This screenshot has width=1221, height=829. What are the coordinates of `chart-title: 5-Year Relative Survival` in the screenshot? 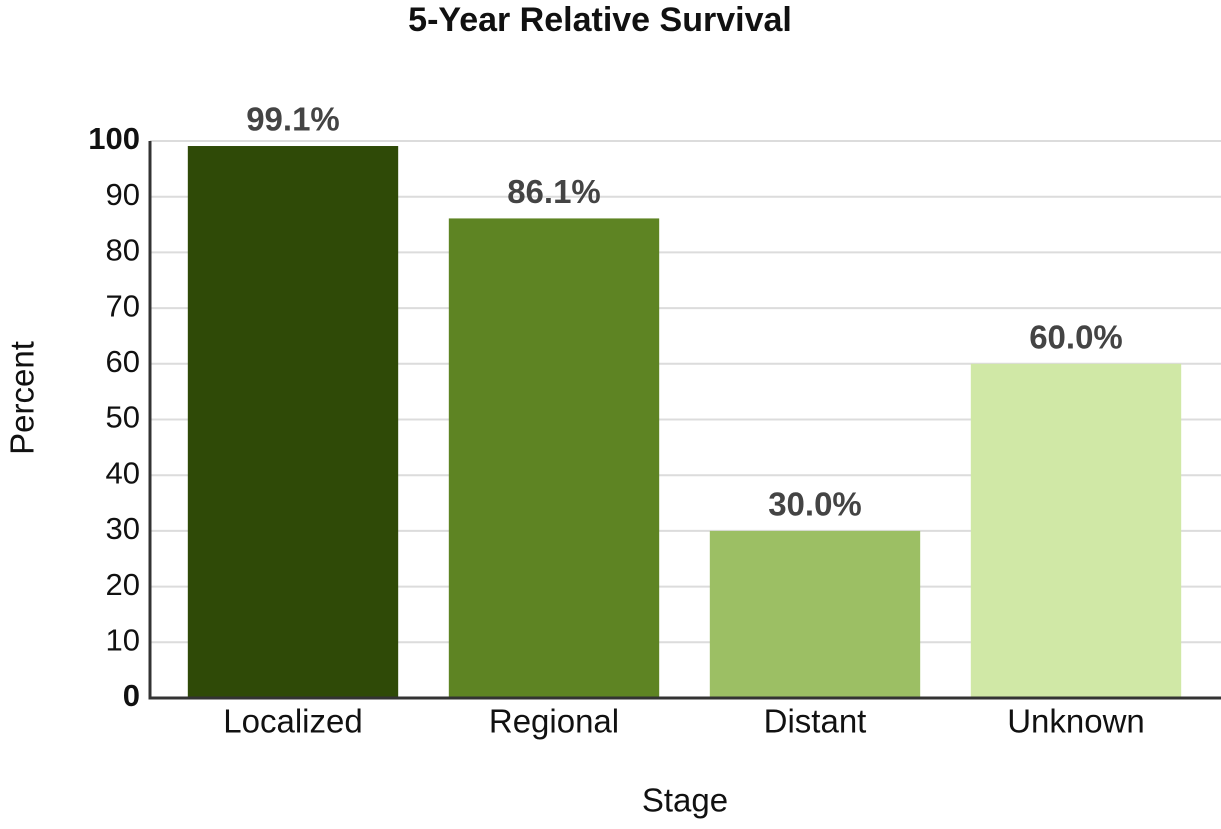 It's located at (600, 20).